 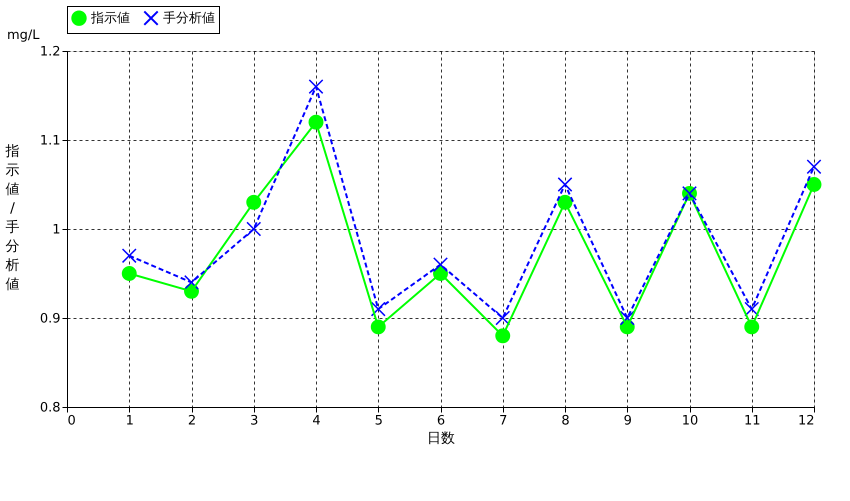 What do you see at coordinates (50, 52) in the screenshot?
I see `y-tick-label: 1.2` at bounding box center [50, 52].